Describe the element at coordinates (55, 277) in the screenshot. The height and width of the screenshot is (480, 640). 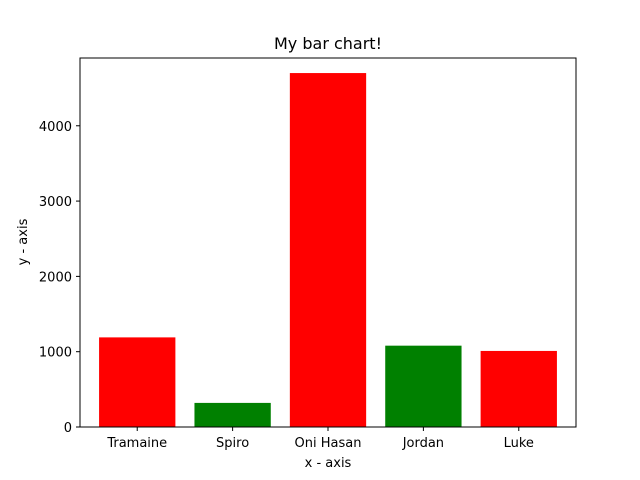
I see `y-tick-label: 2000` at that location.